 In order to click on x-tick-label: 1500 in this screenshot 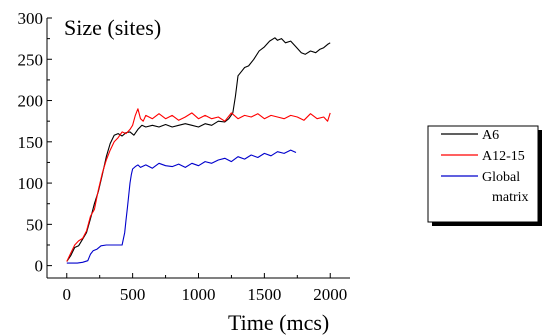, I will do `click(264, 294)`.